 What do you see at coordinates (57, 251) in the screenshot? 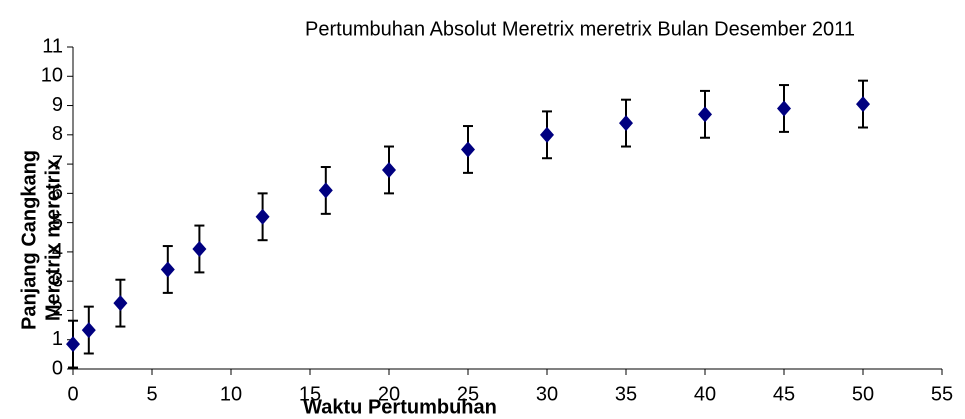
I see `y-tick-label: 4` at bounding box center [57, 251].